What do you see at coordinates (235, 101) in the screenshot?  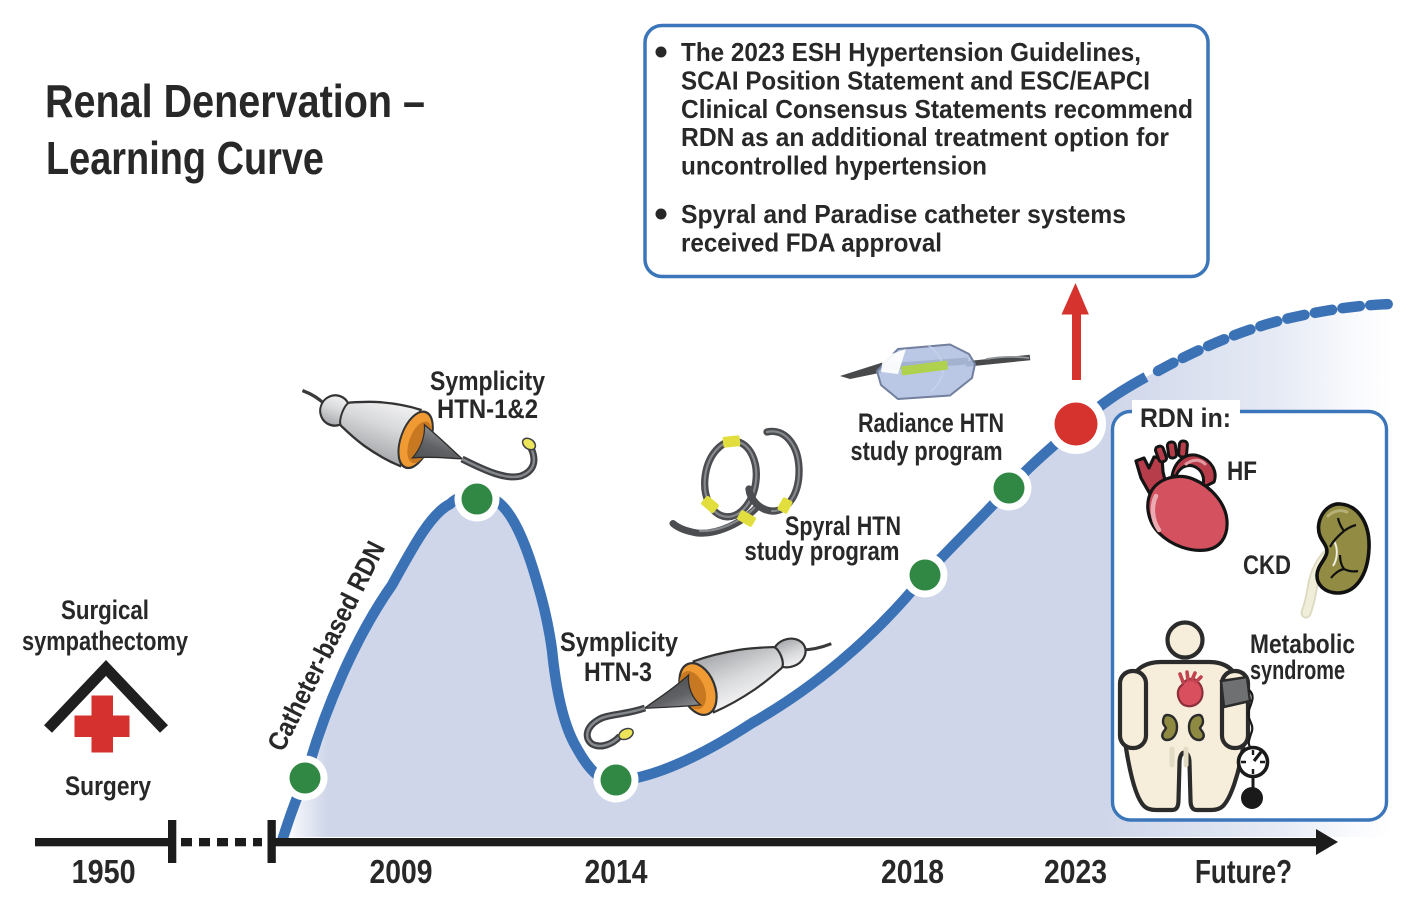 I see `svg-text: Renal Denervation –` at bounding box center [235, 101].